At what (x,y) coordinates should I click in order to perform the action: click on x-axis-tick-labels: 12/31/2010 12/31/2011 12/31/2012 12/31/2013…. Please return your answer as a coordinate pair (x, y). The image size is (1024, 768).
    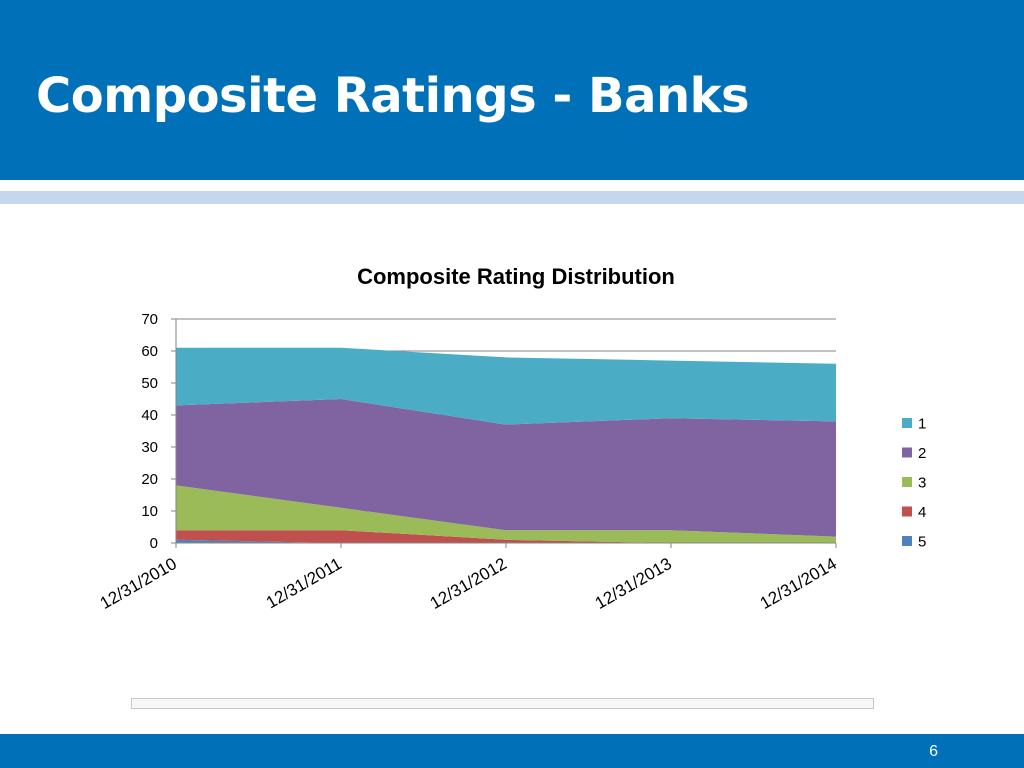
    Looking at the image, I should click on (468, 583).